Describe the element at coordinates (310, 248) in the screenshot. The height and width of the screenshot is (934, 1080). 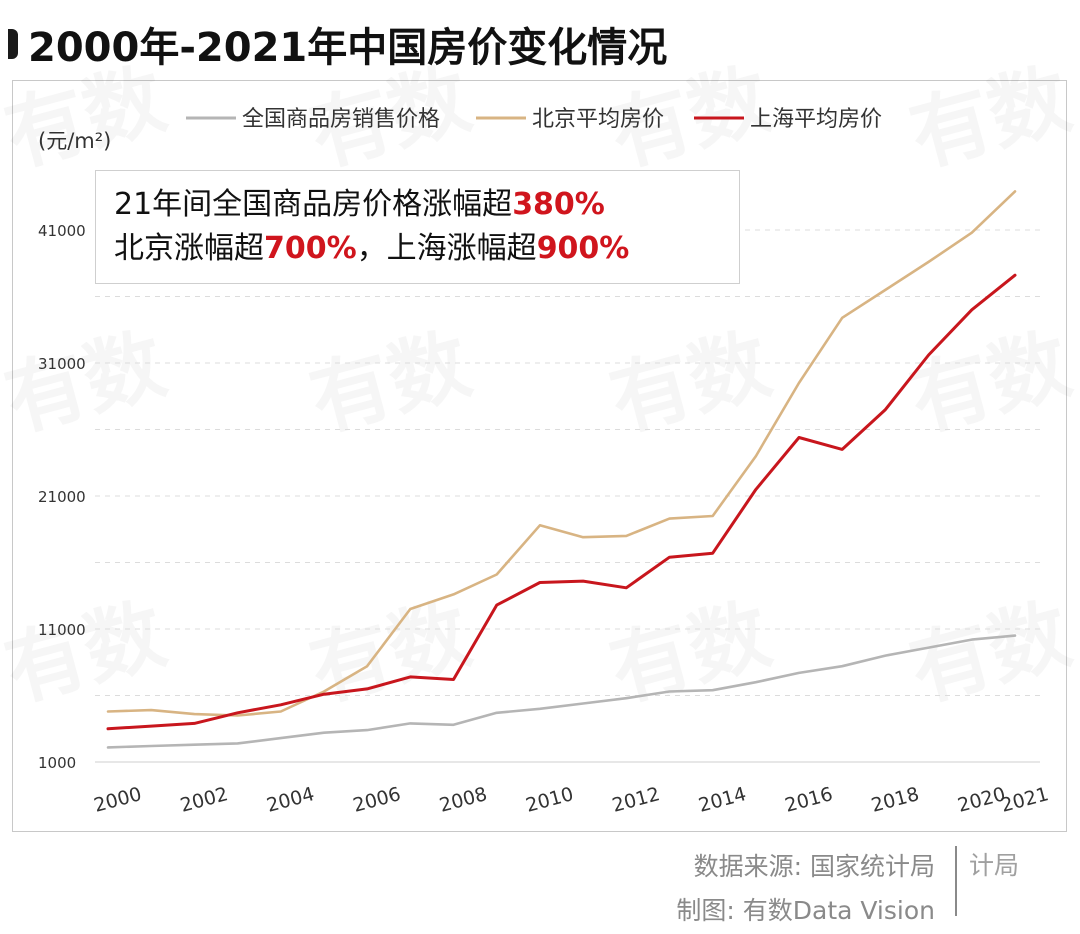
I see `callout-beijing-value: 700%` at that location.